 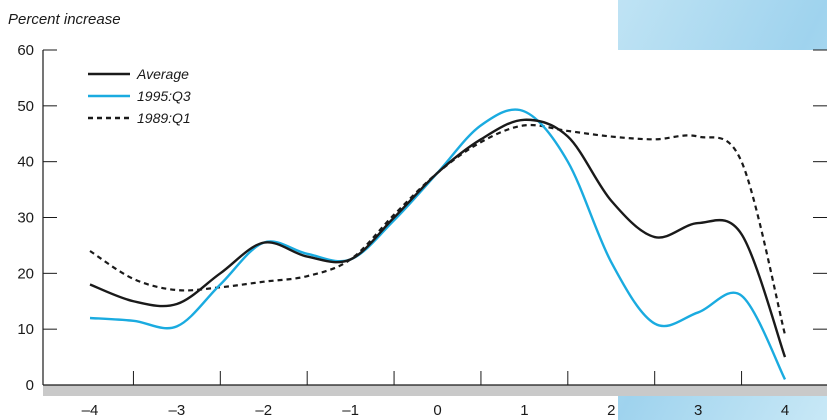 I want to click on x-tick-label: 0, so click(x=437, y=410).